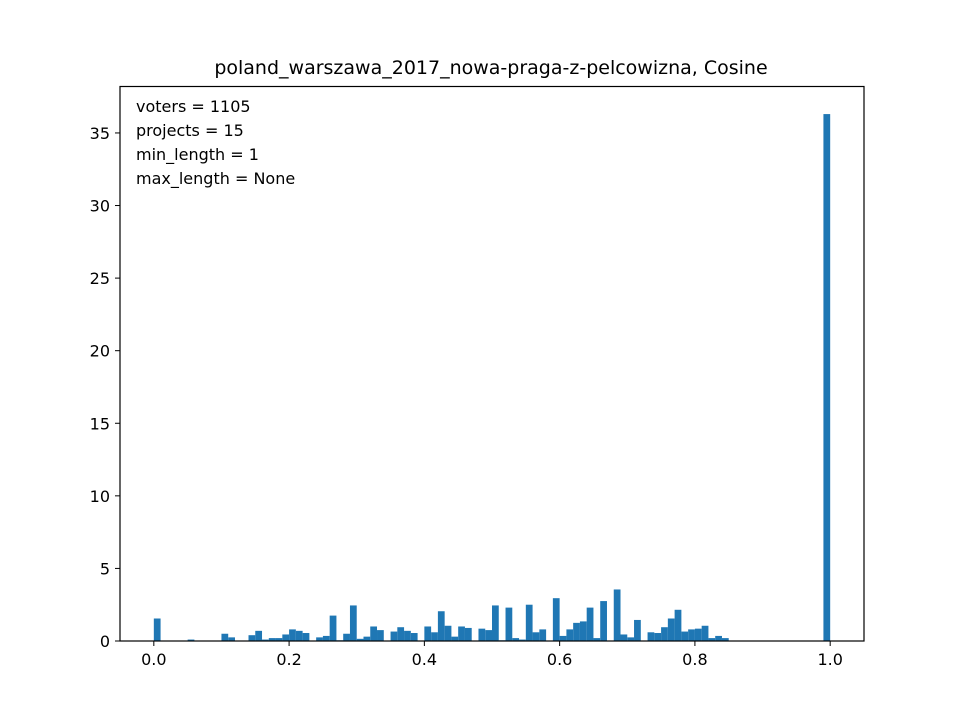 The width and height of the screenshot is (960, 720). What do you see at coordinates (694, 659) in the screenshot?
I see `x-tick-label: 0.8` at bounding box center [694, 659].